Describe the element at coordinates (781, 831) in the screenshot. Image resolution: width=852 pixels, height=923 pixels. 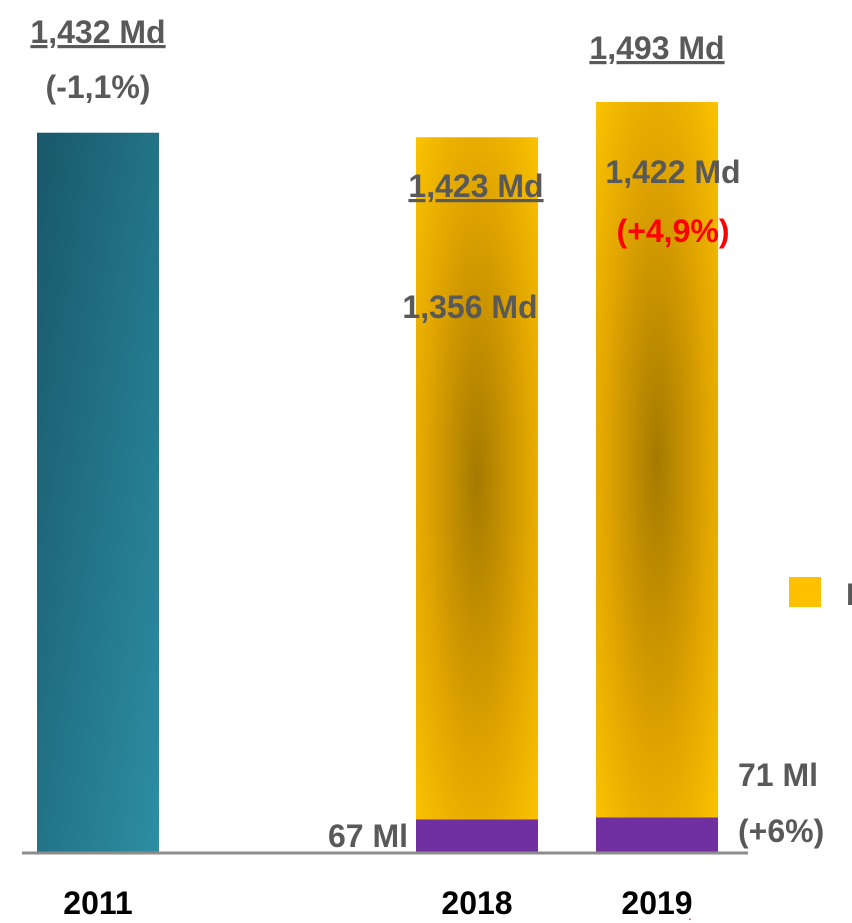
I see `segment-change-purple-2019: (+6%)` at that location.